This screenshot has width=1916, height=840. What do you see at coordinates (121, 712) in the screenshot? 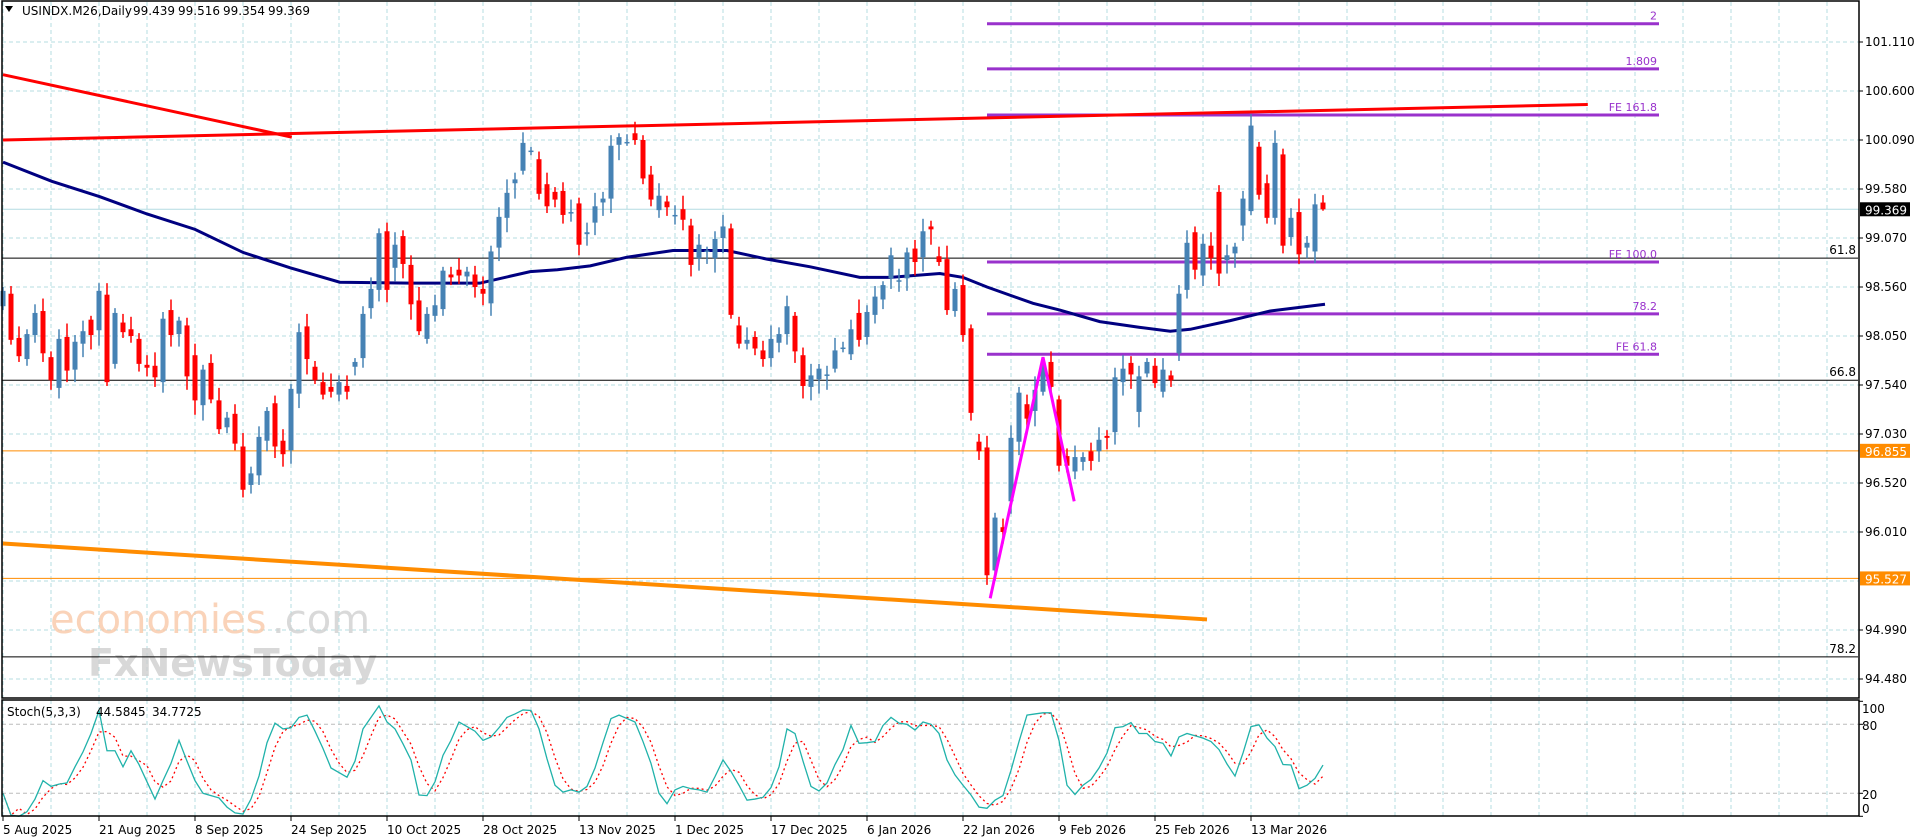
I see `stoch-k-value: 44.5845` at bounding box center [121, 712].